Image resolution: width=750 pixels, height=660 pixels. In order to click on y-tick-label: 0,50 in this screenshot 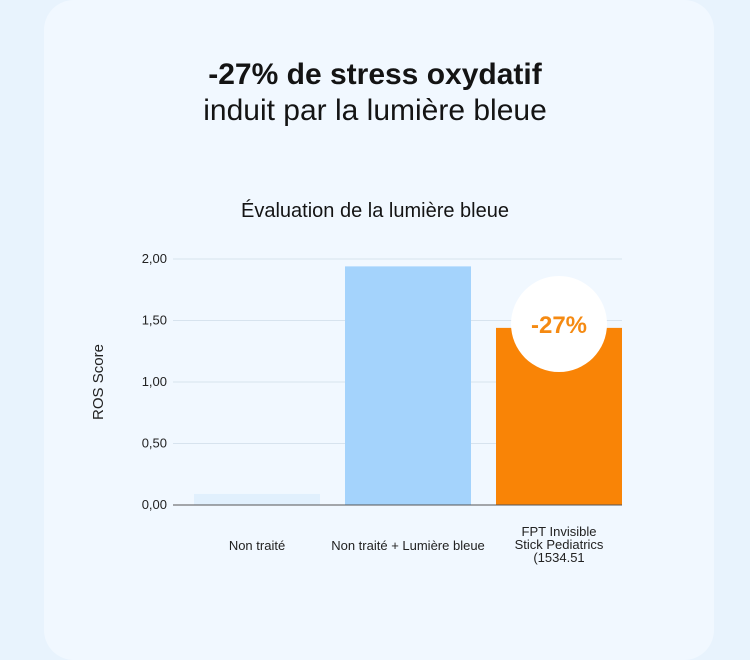, I will do `click(154, 443)`.